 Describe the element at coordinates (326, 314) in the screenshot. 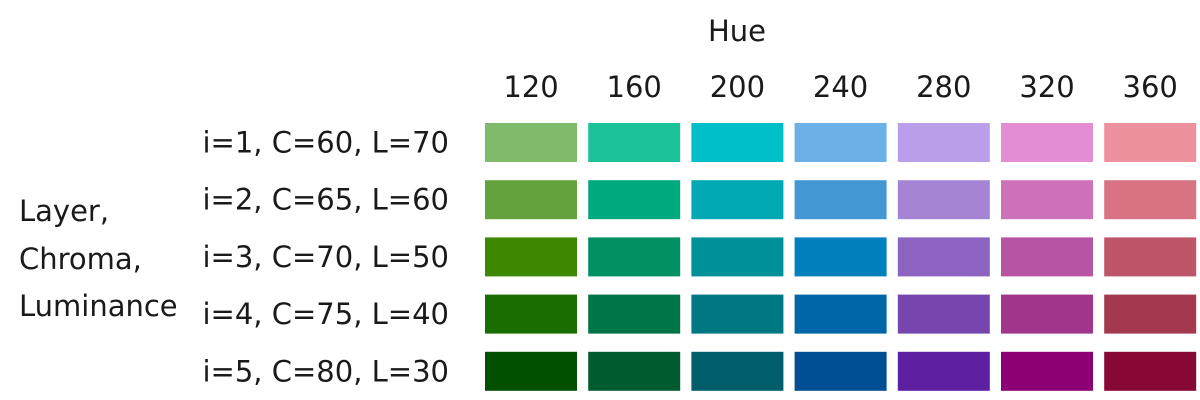

I see `y-tick-label: i=4, C=75, L=40` at that location.